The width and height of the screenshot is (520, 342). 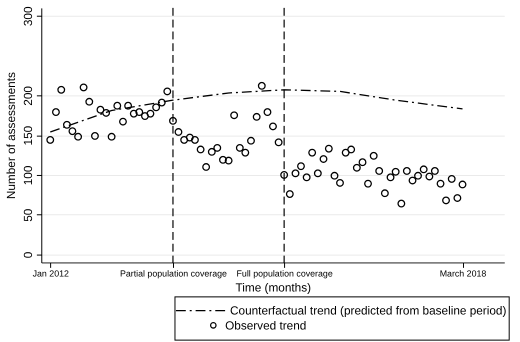 I want to click on y-tick-label: 300, so click(x=28, y=16).